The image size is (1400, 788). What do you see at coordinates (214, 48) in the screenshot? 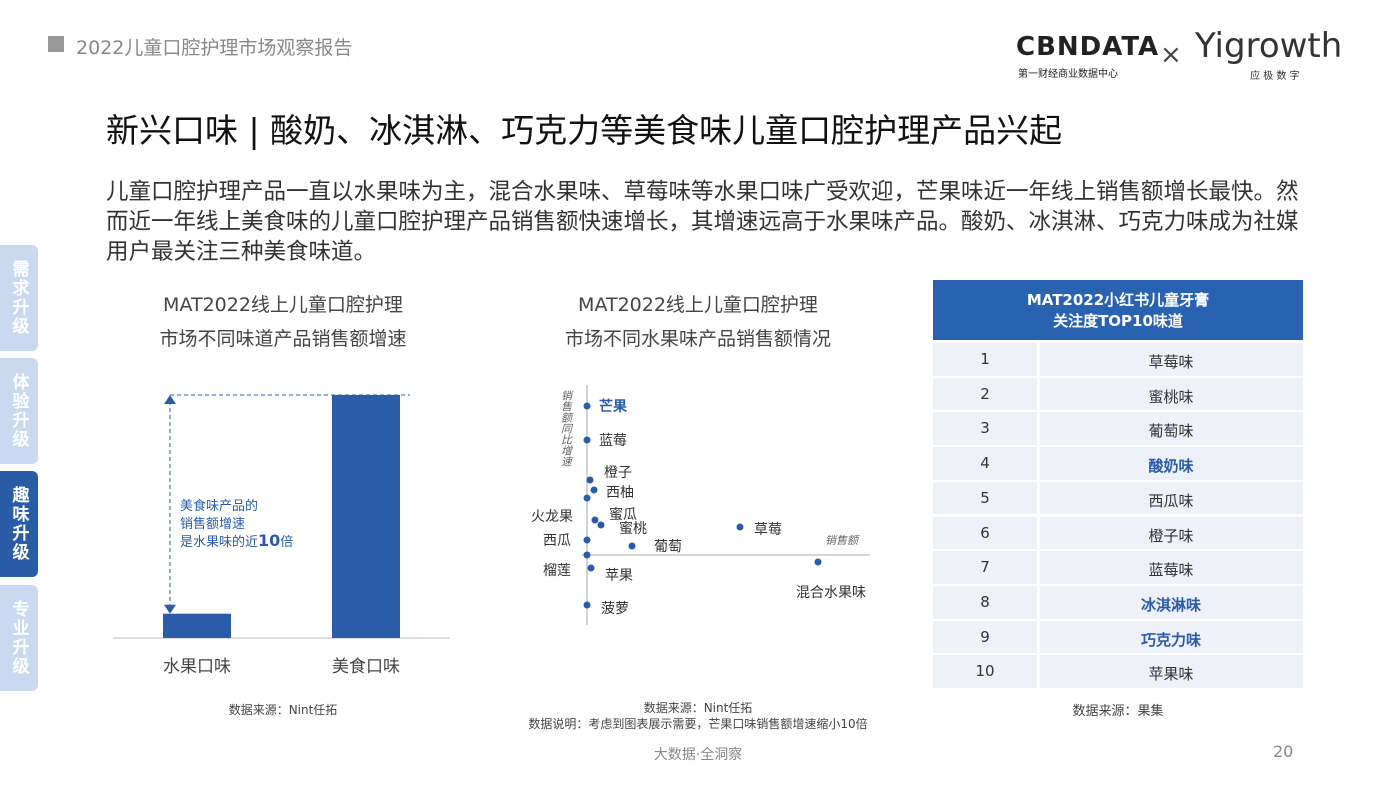
I see `report-name: 2022儿童口腔护理市场观察报告` at bounding box center [214, 48].